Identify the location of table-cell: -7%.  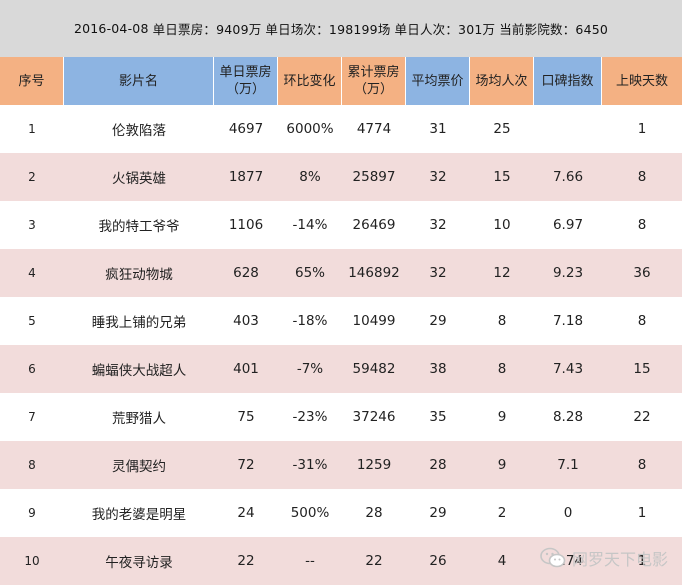
(310, 369).